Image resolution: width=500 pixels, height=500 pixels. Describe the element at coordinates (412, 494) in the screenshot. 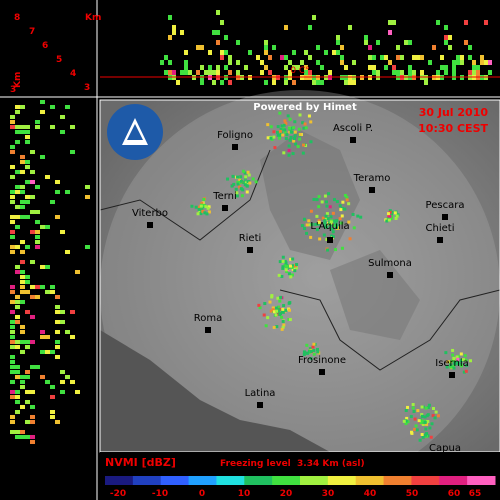

I see `colorbar-tick-label: 50` at that location.